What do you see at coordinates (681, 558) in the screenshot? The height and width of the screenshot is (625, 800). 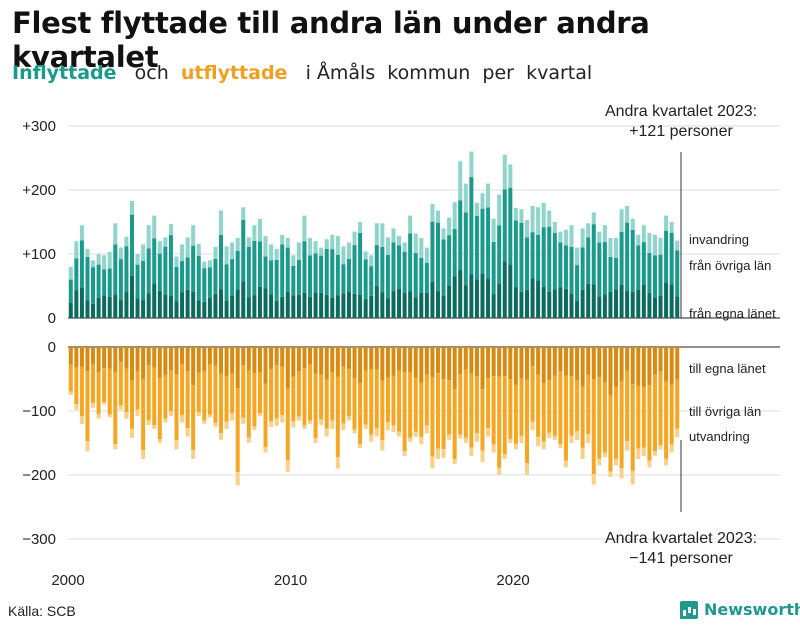 I see `annotation-bottom-line2: −141 personer` at bounding box center [681, 558].